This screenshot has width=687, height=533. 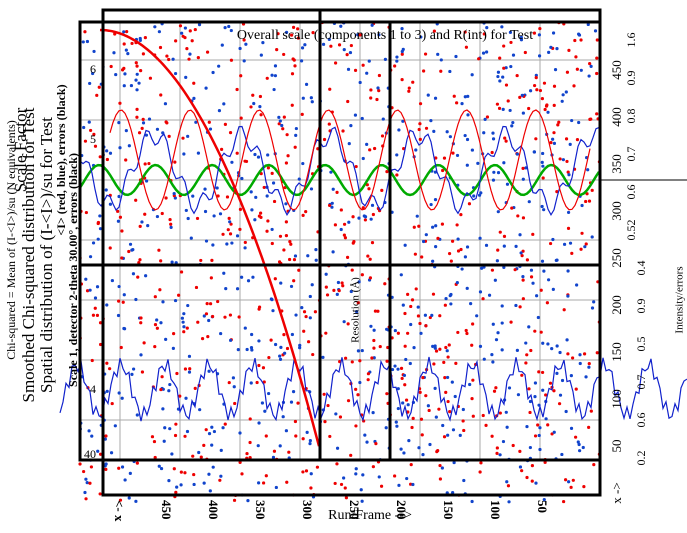 I want to click on far-right-tick-label: 0.9, so click(x=641, y=306).